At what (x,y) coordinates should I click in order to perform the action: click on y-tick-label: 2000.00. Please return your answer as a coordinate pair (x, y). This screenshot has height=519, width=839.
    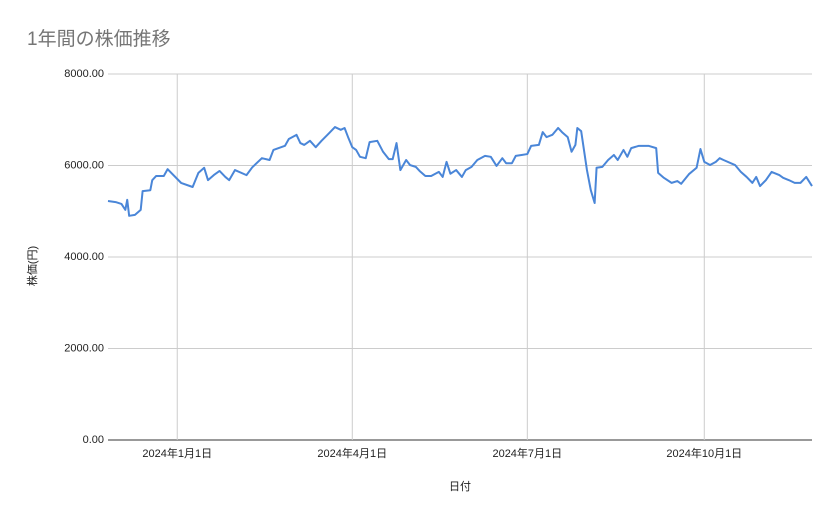
    Looking at the image, I should click on (84, 348).